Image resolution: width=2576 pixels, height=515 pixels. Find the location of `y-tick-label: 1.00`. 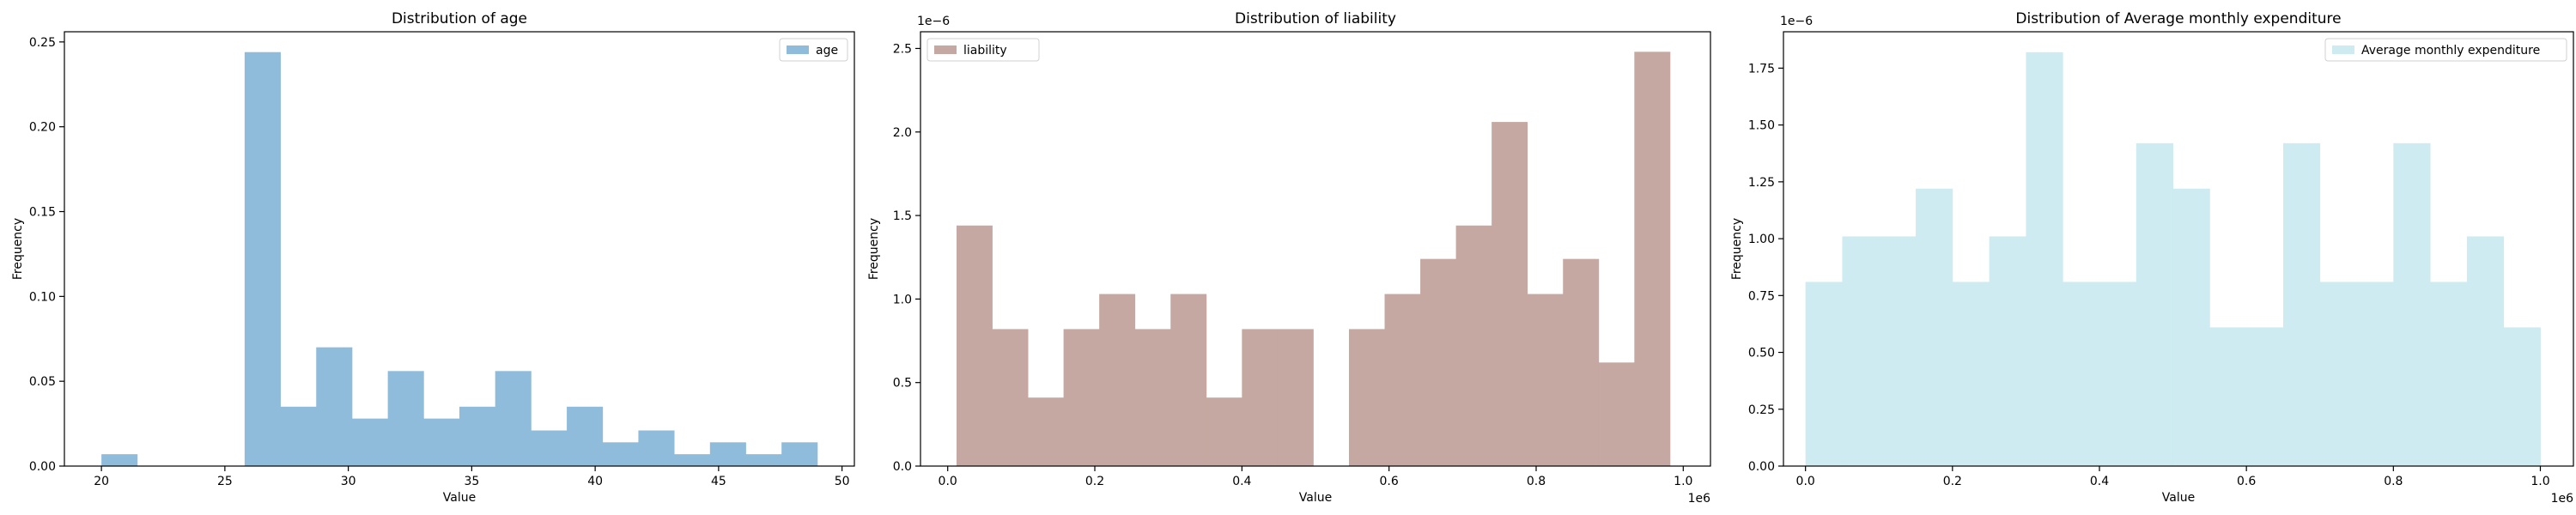

y-tick-label: 1.00 is located at coordinates (1762, 239).